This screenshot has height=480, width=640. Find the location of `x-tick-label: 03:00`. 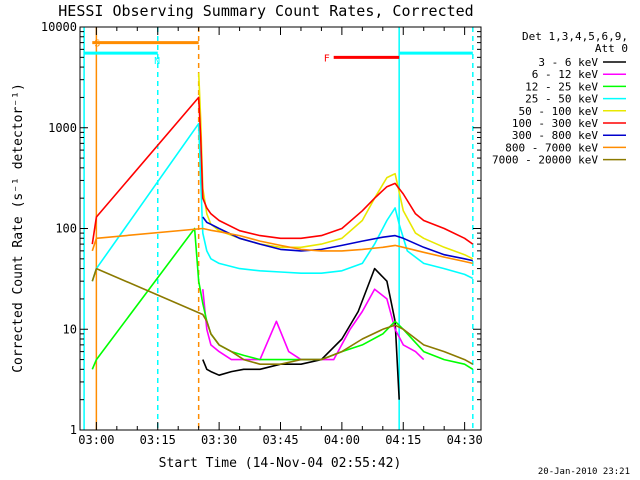

x-tick-label: 03:00 is located at coordinates (96, 440).